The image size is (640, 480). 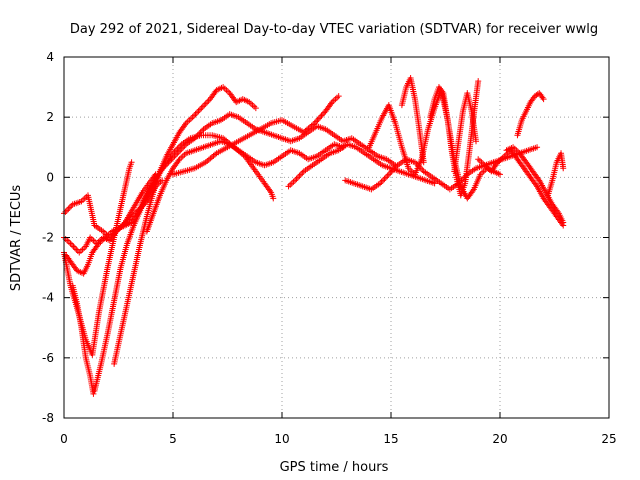 I want to click on series-sat-j, so click(x=256, y=135).